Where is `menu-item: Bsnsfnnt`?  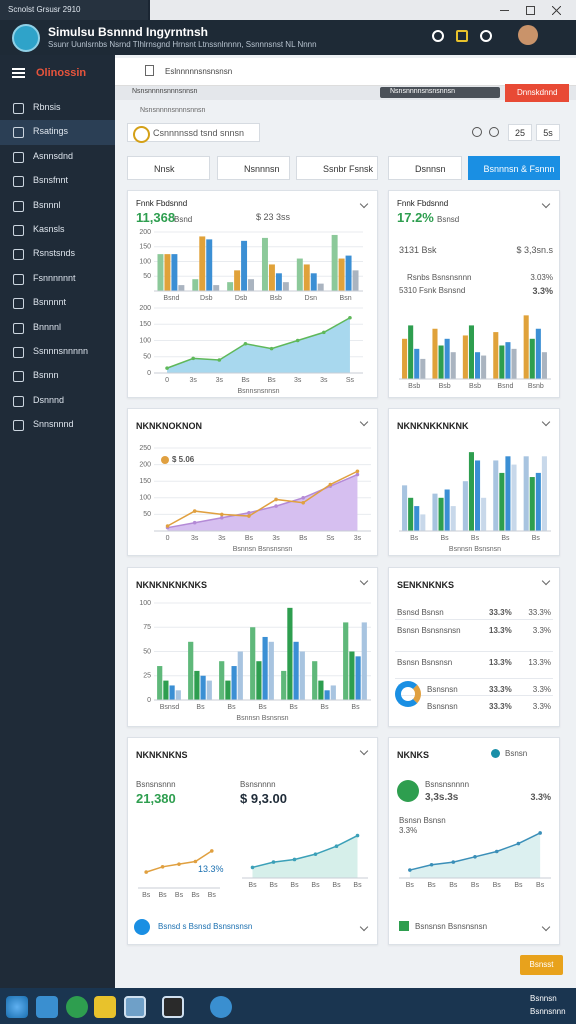
menu-item: Bsnsfnnt is located at coordinates (57, 181).